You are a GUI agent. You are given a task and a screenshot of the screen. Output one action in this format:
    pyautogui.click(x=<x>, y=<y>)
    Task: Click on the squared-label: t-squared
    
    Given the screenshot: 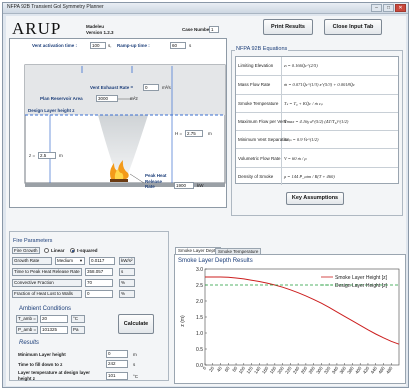 What is the action you would take?
    pyautogui.click(x=87, y=250)
    